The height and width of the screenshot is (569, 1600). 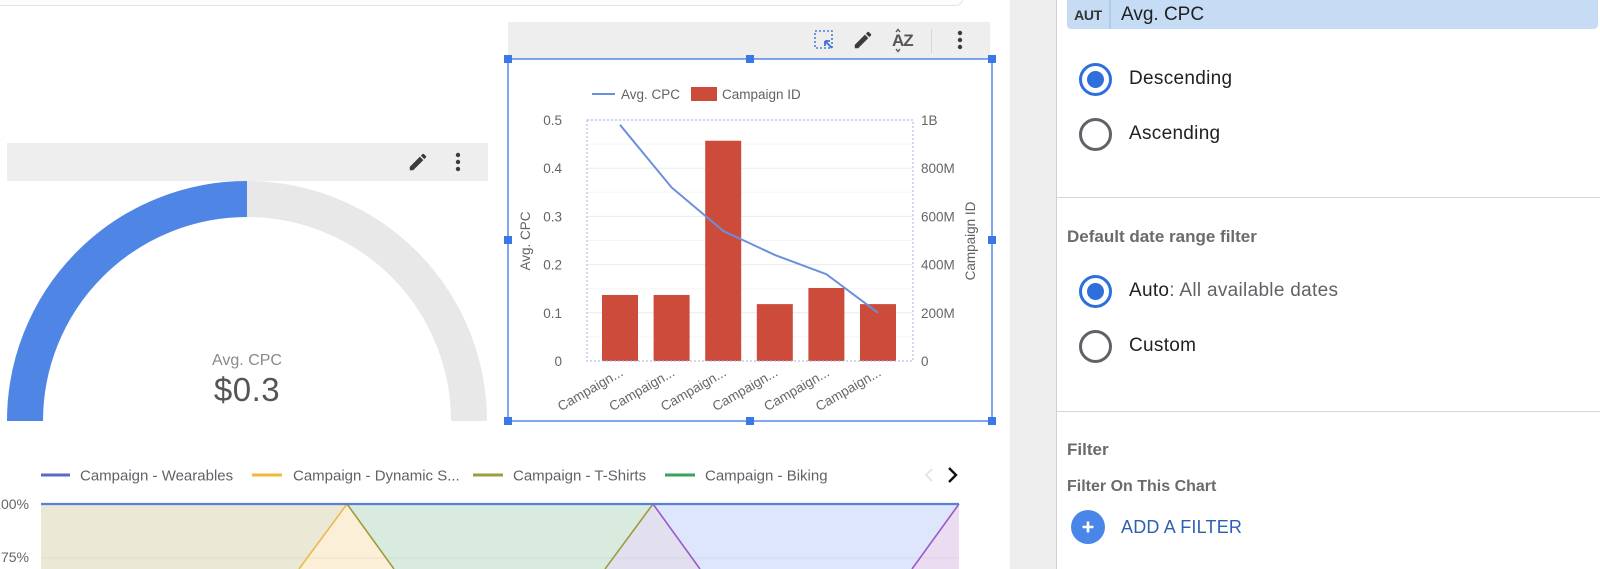 I want to click on y-tick-100: 100%, so click(x=14, y=504).